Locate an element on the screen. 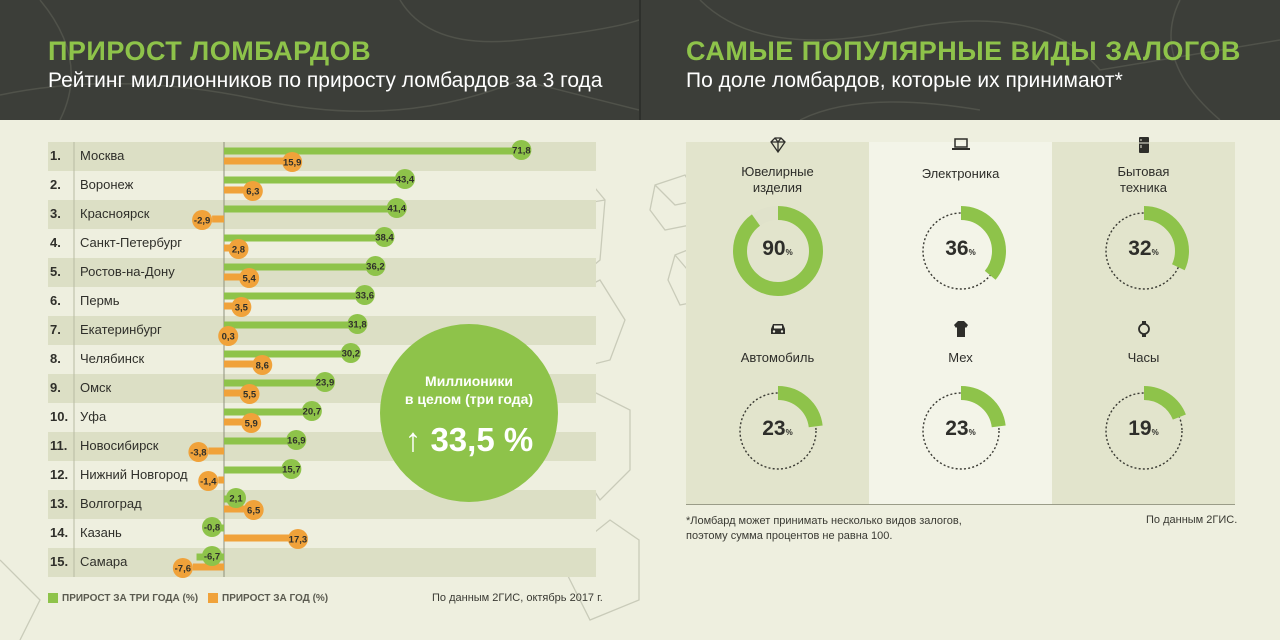 Image resolution: width=1280 pixels, height=640 pixels. value-label-1y: -1,4 is located at coordinates (208, 482).